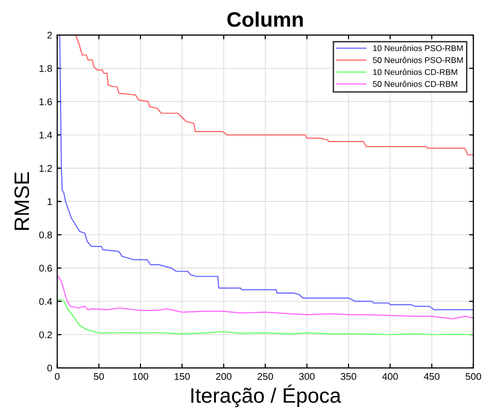 Image resolution: width=485 pixels, height=412 pixels. What do you see at coordinates (22, 201) in the screenshot?
I see `y-axis-title: RMSE` at bounding box center [22, 201].